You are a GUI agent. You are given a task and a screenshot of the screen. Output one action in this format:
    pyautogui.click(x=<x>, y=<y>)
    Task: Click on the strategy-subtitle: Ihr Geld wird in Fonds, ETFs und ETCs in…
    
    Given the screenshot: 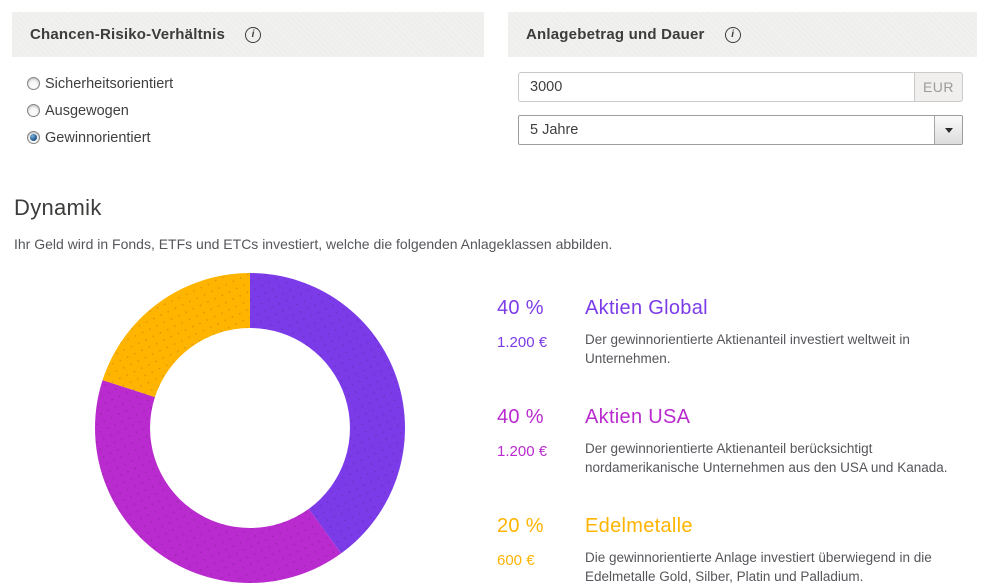 What is the action you would take?
    pyautogui.click(x=313, y=244)
    